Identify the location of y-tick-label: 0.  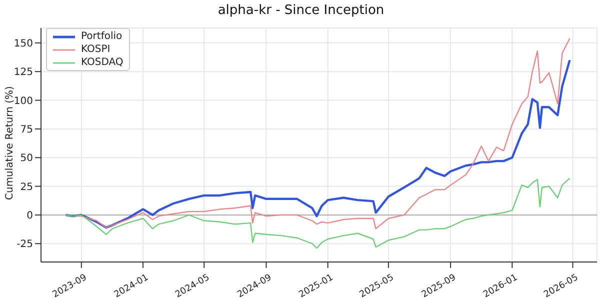
(29, 216).